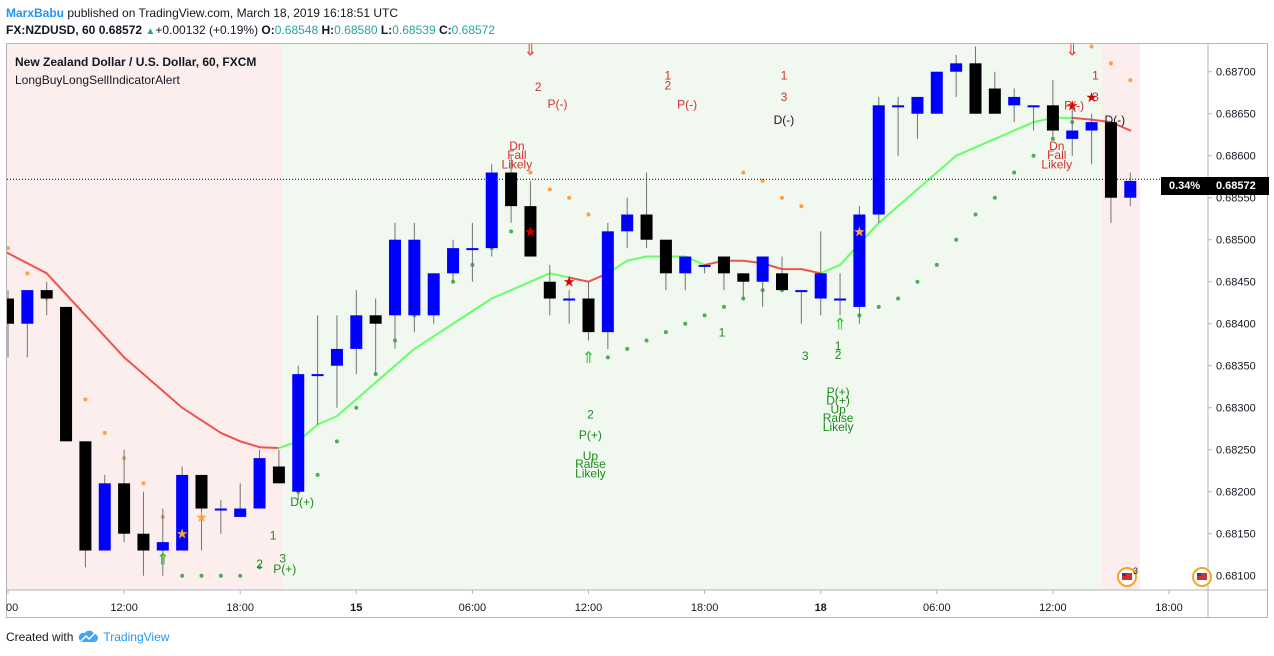  Describe the element at coordinates (97, 80) in the screenshot. I see `indicator-name: LongBuyLongSellIndicatorAlert` at that location.